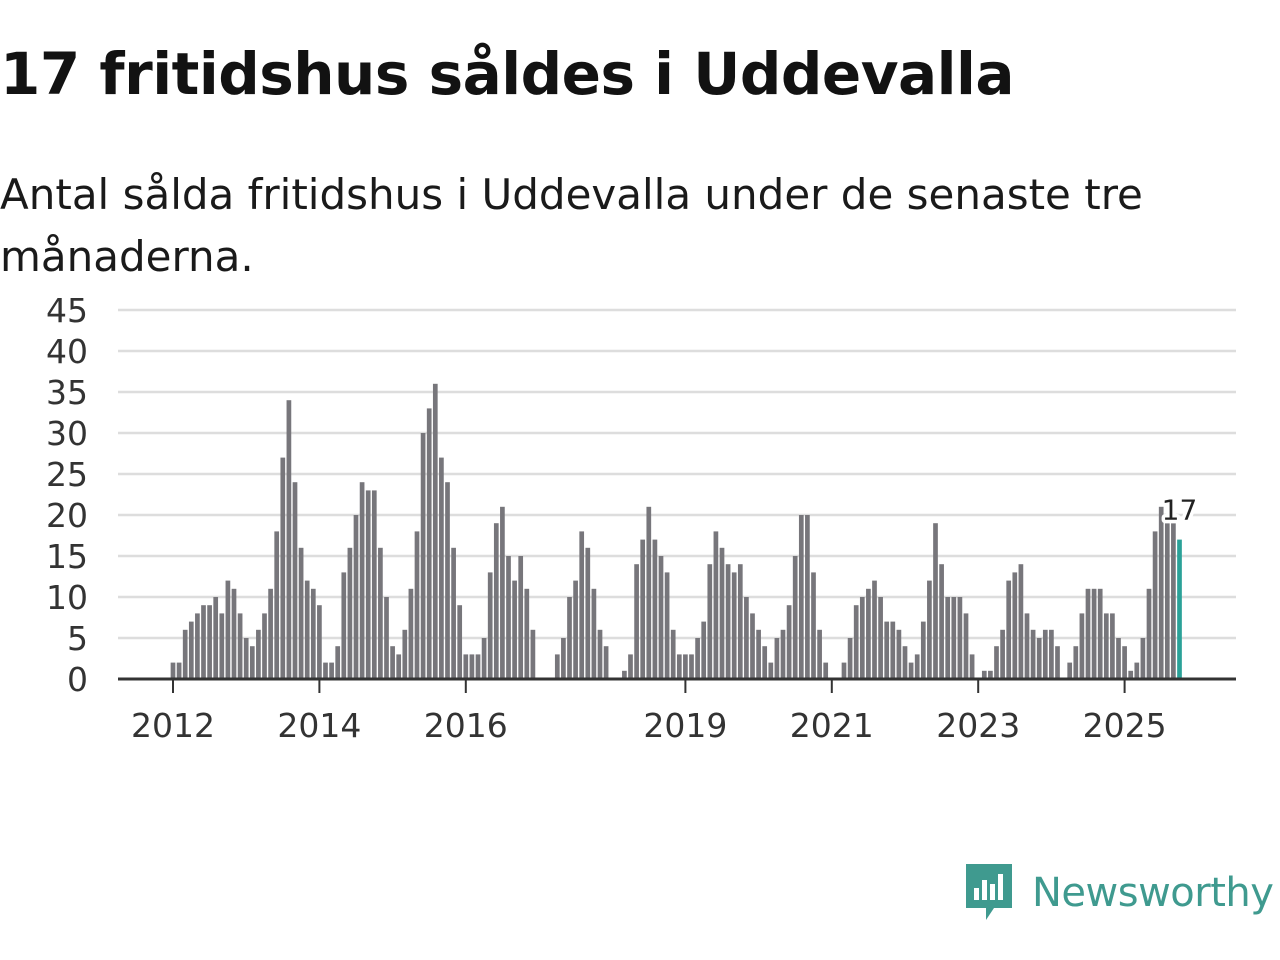 This screenshot has height=960, width=1280. What do you see at coordinates (978, 725) in the screenshot?
I see `x-tick-label: 2023` at bounding box center [978, 725].